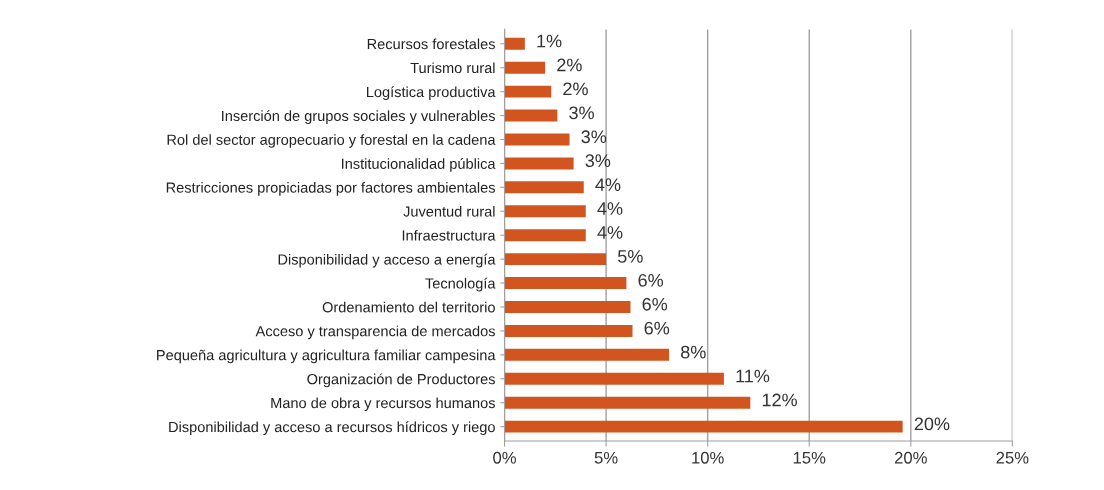 The image size is (1104, 490). Describe the element at coordinates (358, 117) in the screenshot. I see `y-tick-label: Inserción de grupos sociales y vulnerables` at that location.